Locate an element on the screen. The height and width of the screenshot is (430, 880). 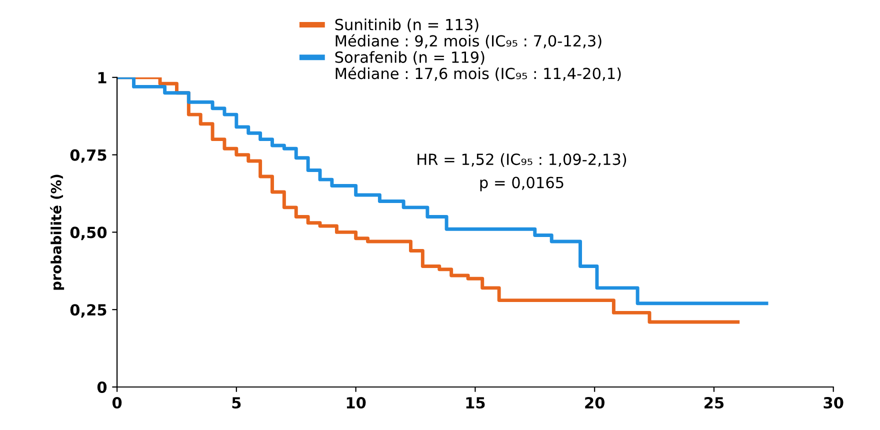
y-tick-label: 0,75 is located at coordinates (88, 156).